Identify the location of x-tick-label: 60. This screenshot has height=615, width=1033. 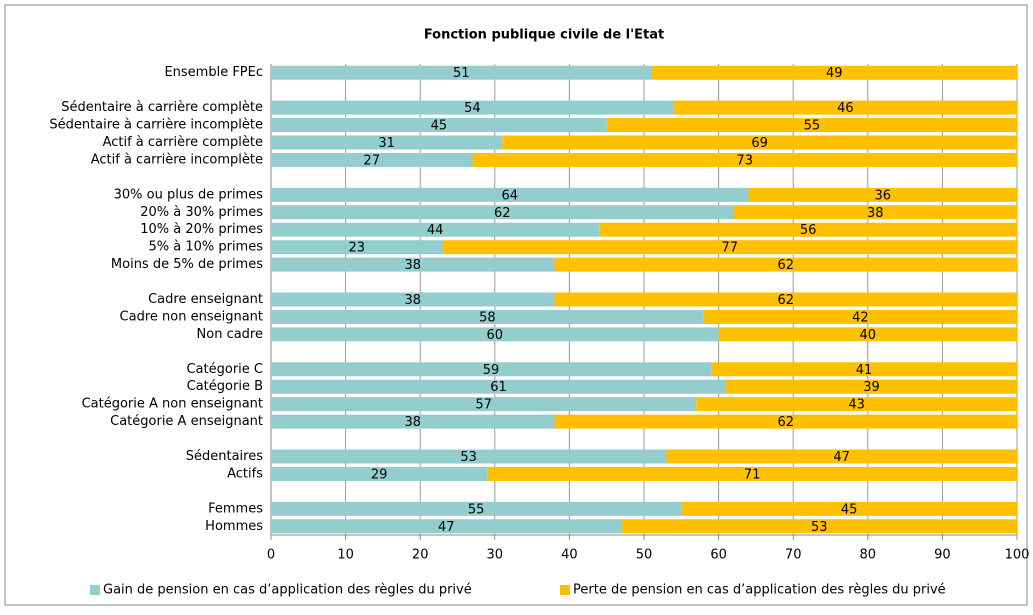
(718, 555).